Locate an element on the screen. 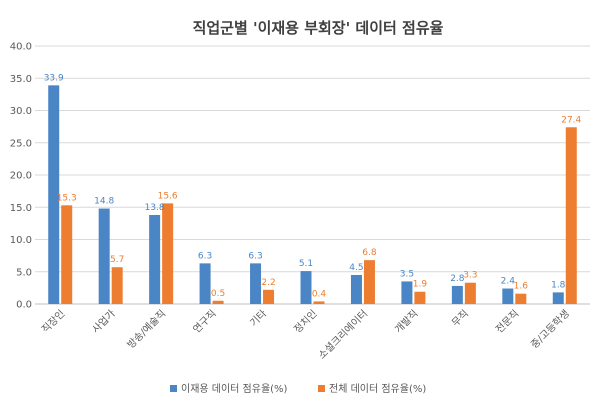  data-label-series-1: 13.8 is located at coordinates (155, 208).